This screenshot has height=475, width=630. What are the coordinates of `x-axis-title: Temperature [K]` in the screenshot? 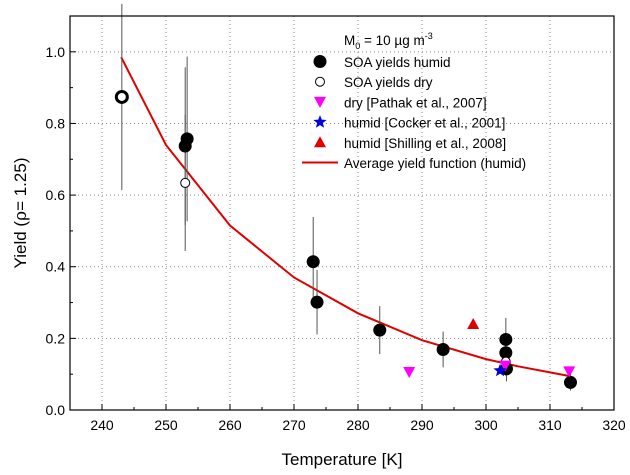 It's located at (342, 459).